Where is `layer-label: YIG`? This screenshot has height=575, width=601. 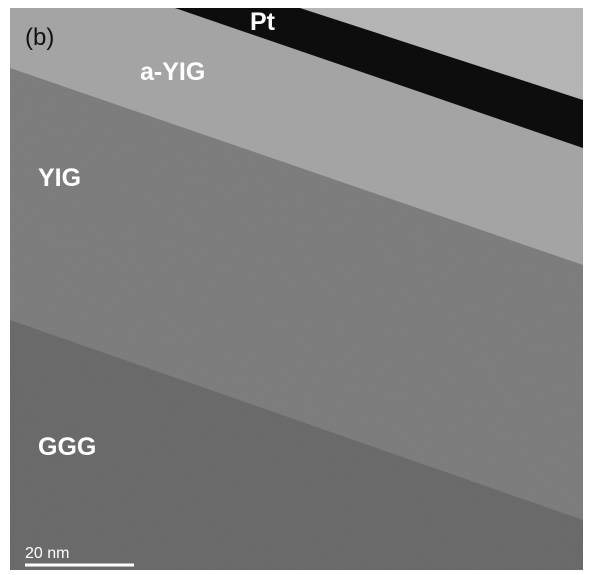 layer-label: YIG is located at coordinates (59, 178).